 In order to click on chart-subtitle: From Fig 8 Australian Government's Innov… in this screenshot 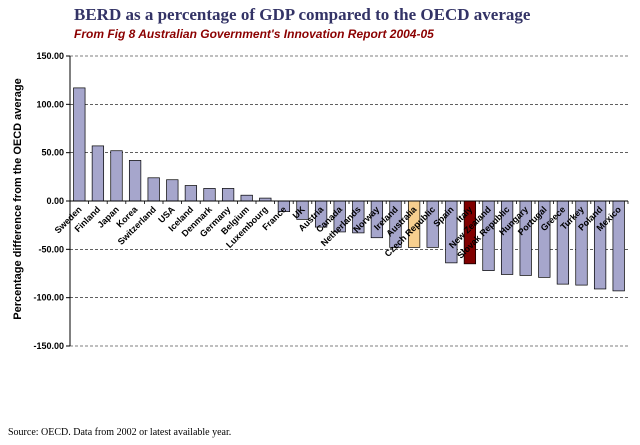, I will do `click(254, 34)`.